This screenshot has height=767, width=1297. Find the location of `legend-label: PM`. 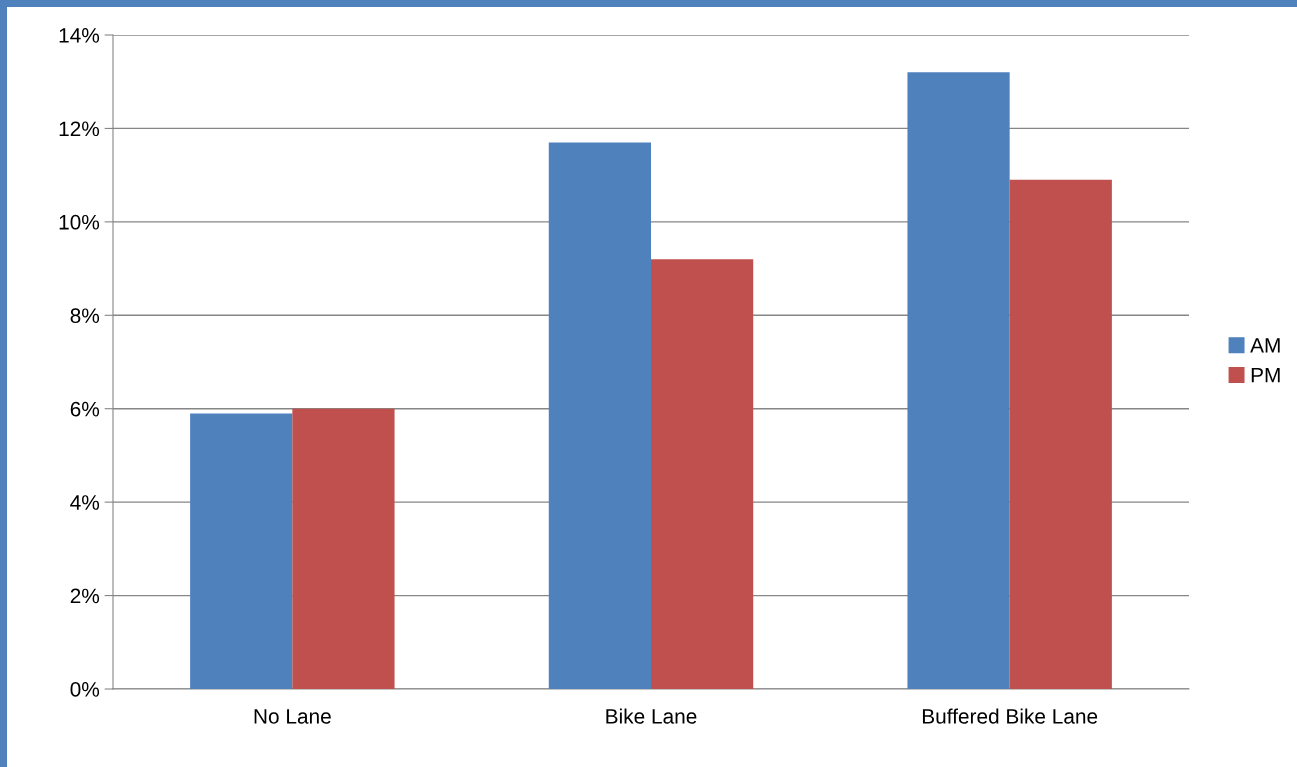

legend-label: PM is located at coordinates (1265, 375).